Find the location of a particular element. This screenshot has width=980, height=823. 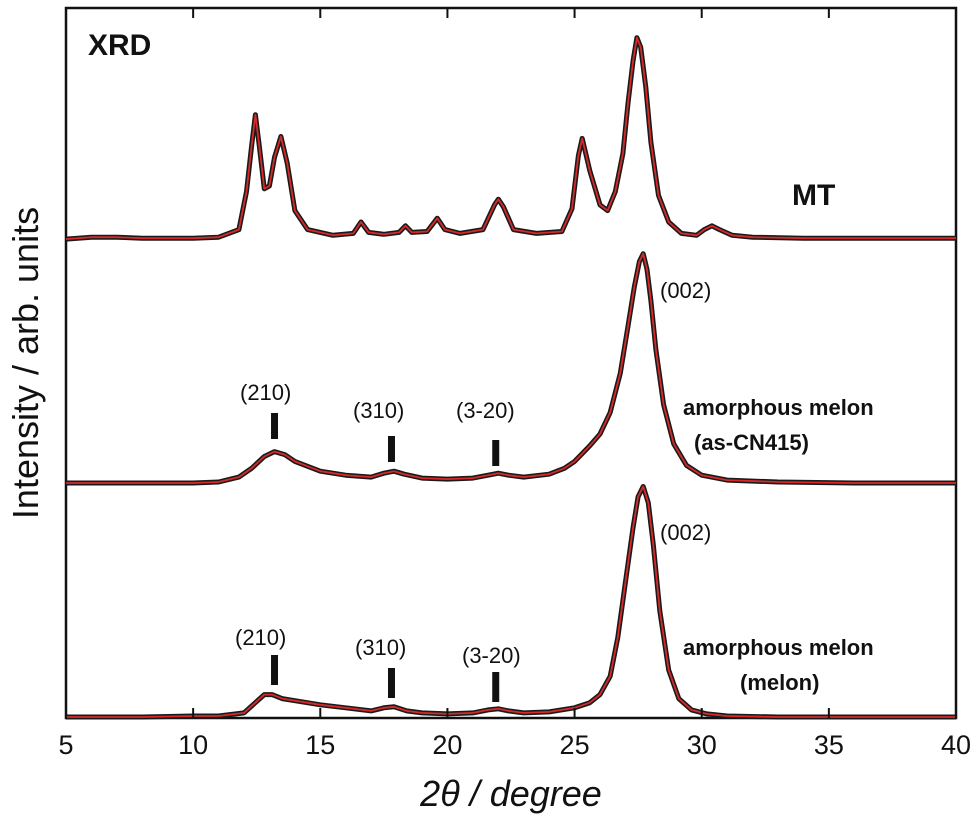

x-tick-label: 30 is located at coordinates (702, 745).